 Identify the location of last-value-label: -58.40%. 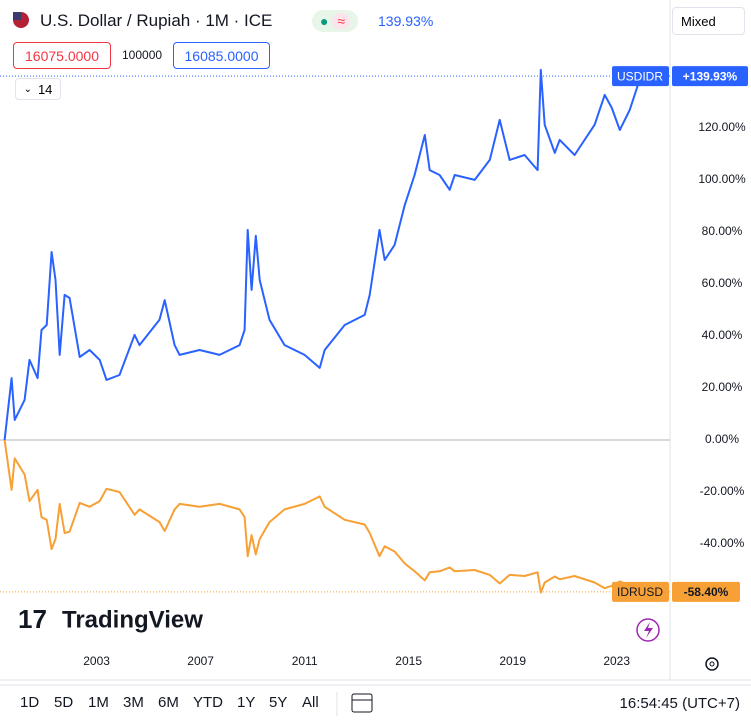
(706, 592).